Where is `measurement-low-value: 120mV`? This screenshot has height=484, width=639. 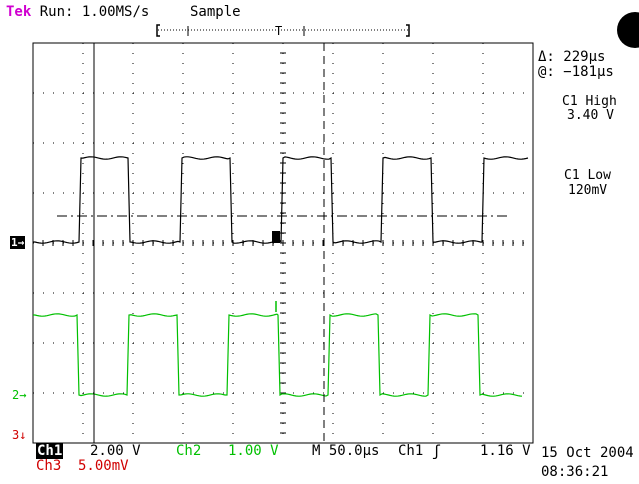
measurement-low-value: 120mV is located at coordinates (588, 190).